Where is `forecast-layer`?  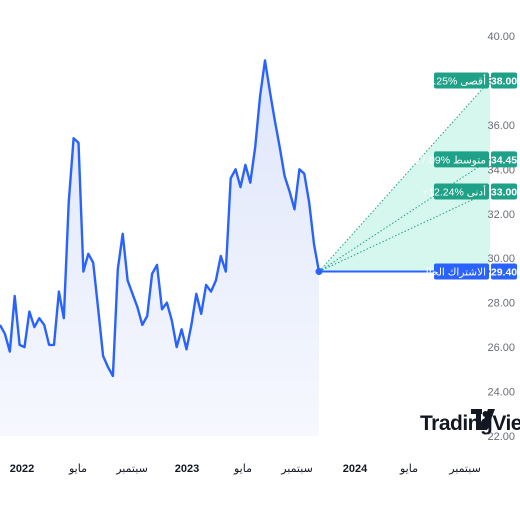
forecast-layer is located at coordinates (404, 176).